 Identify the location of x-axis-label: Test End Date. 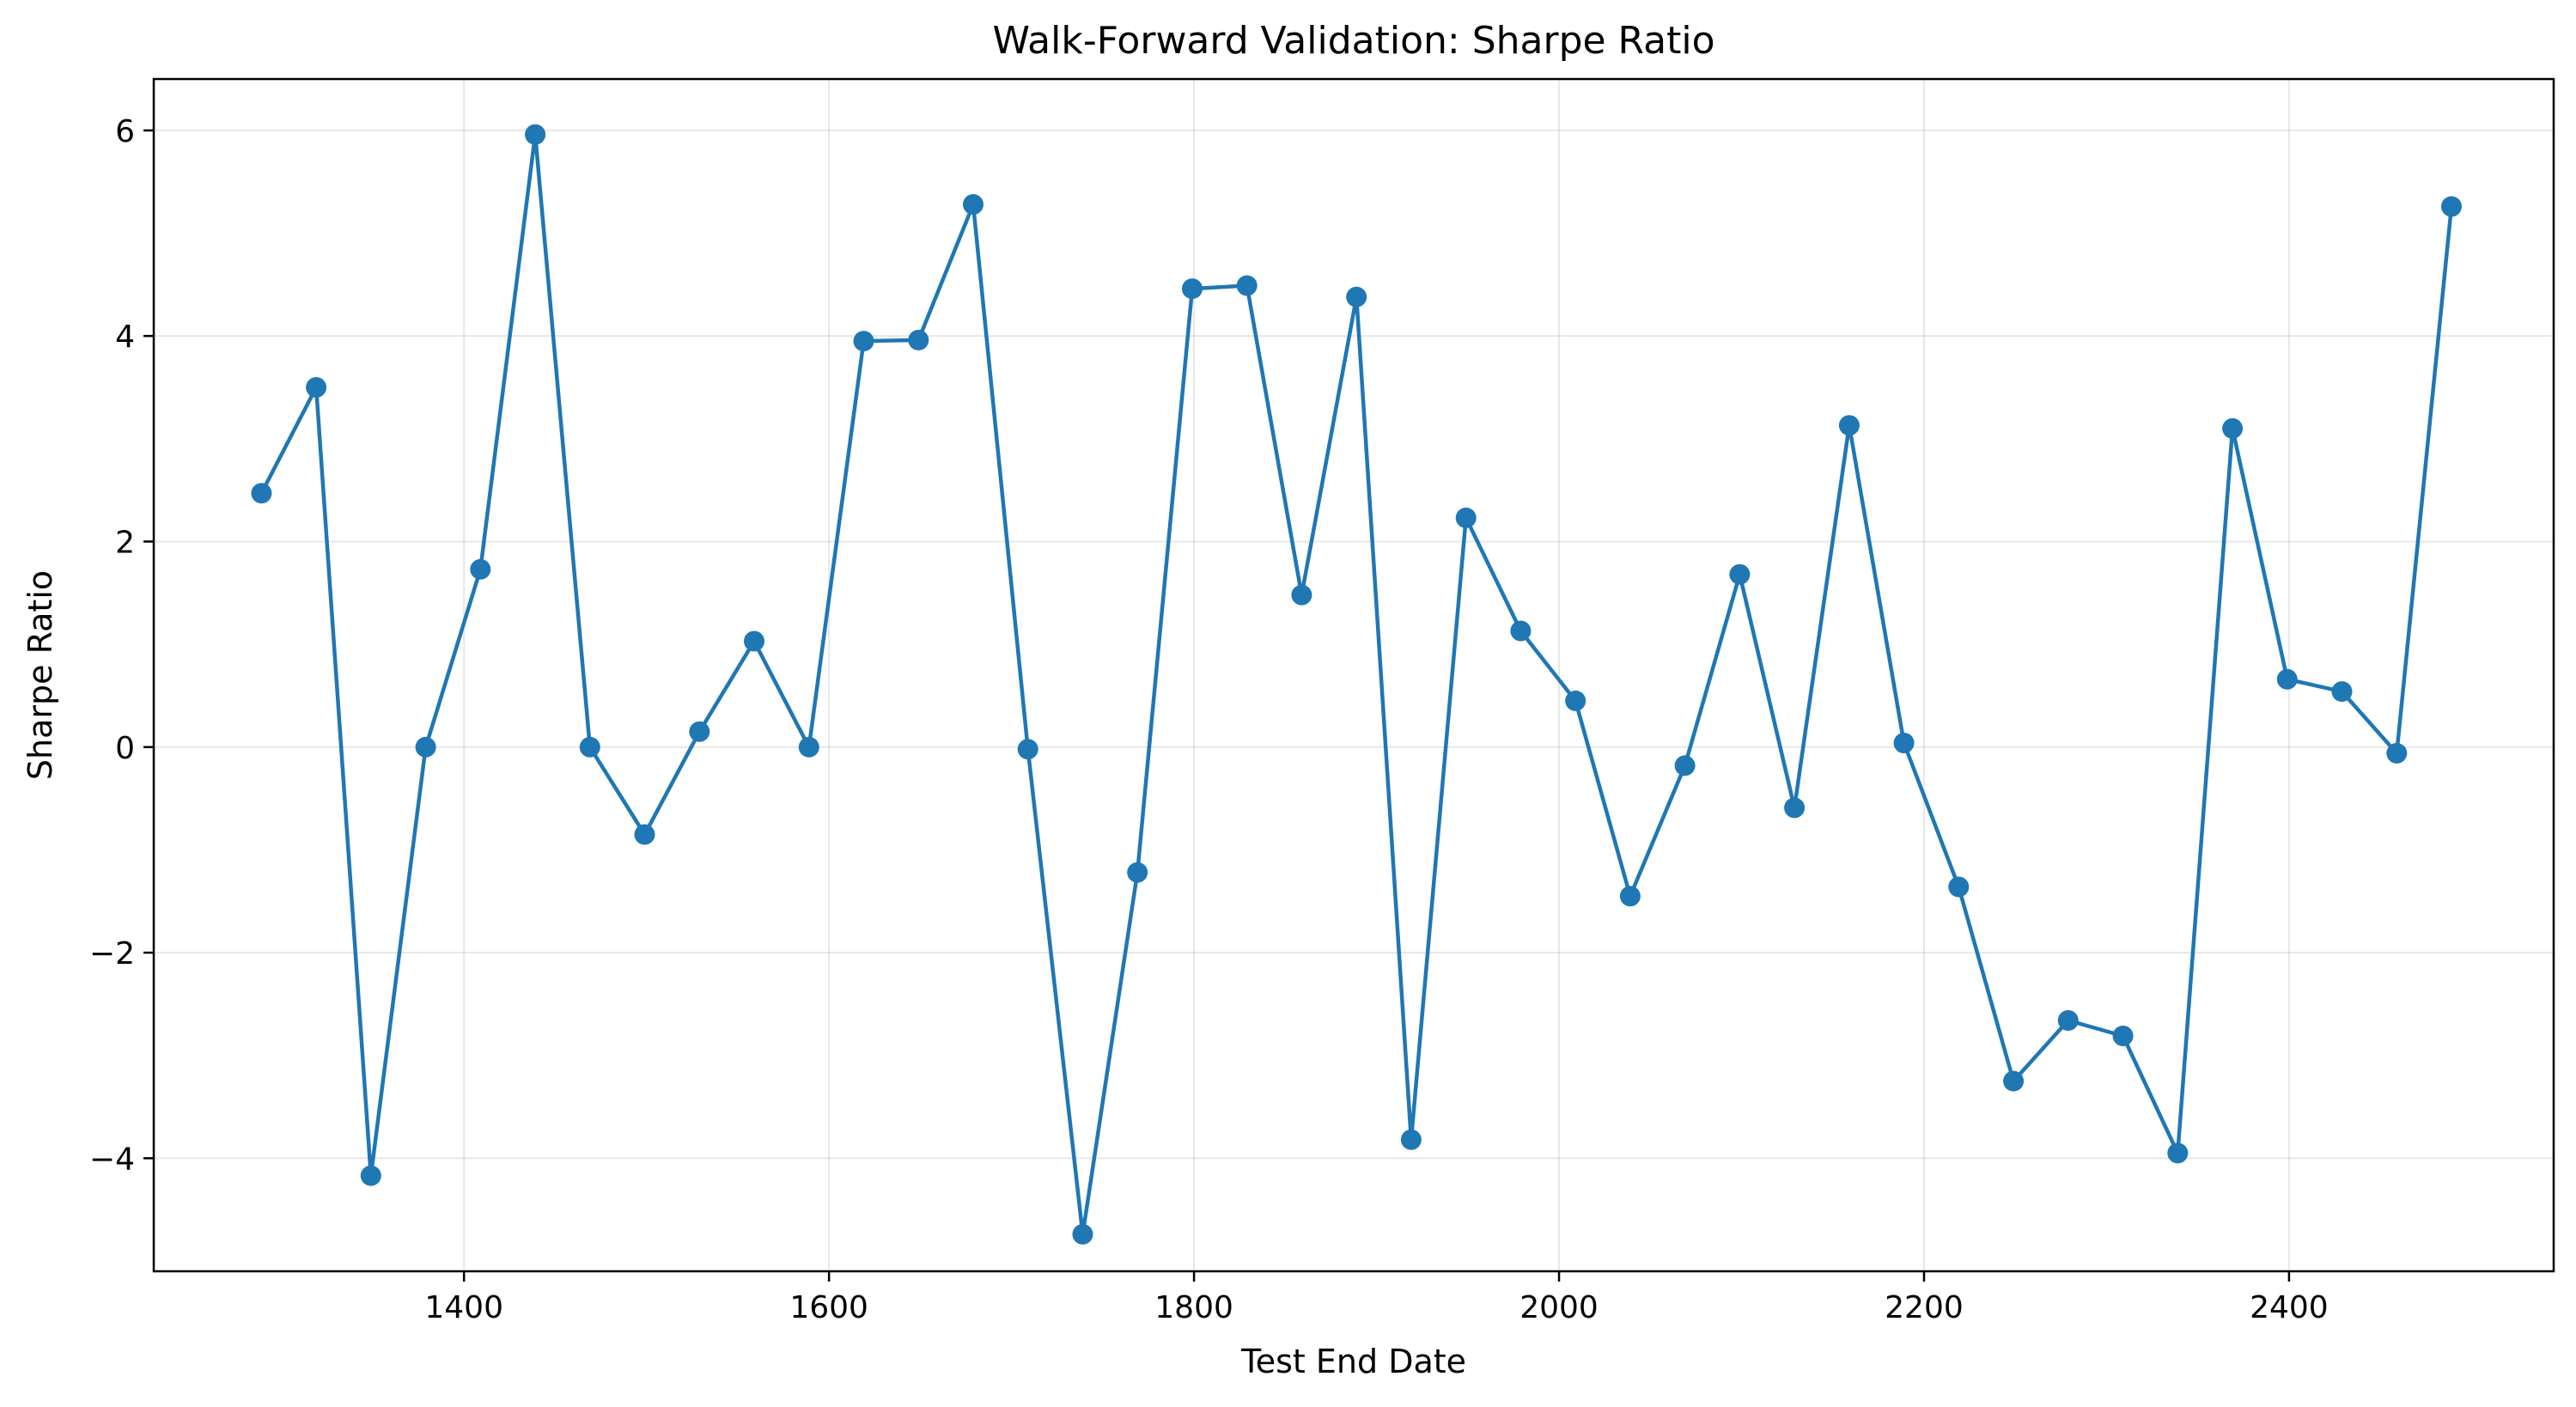
(1353, 1361).